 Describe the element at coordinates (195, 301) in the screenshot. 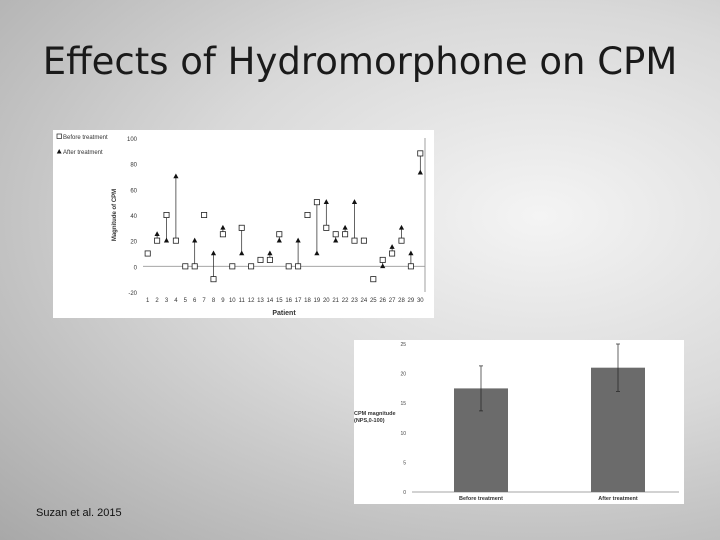

I see `x-tick-label: 6` at that location.